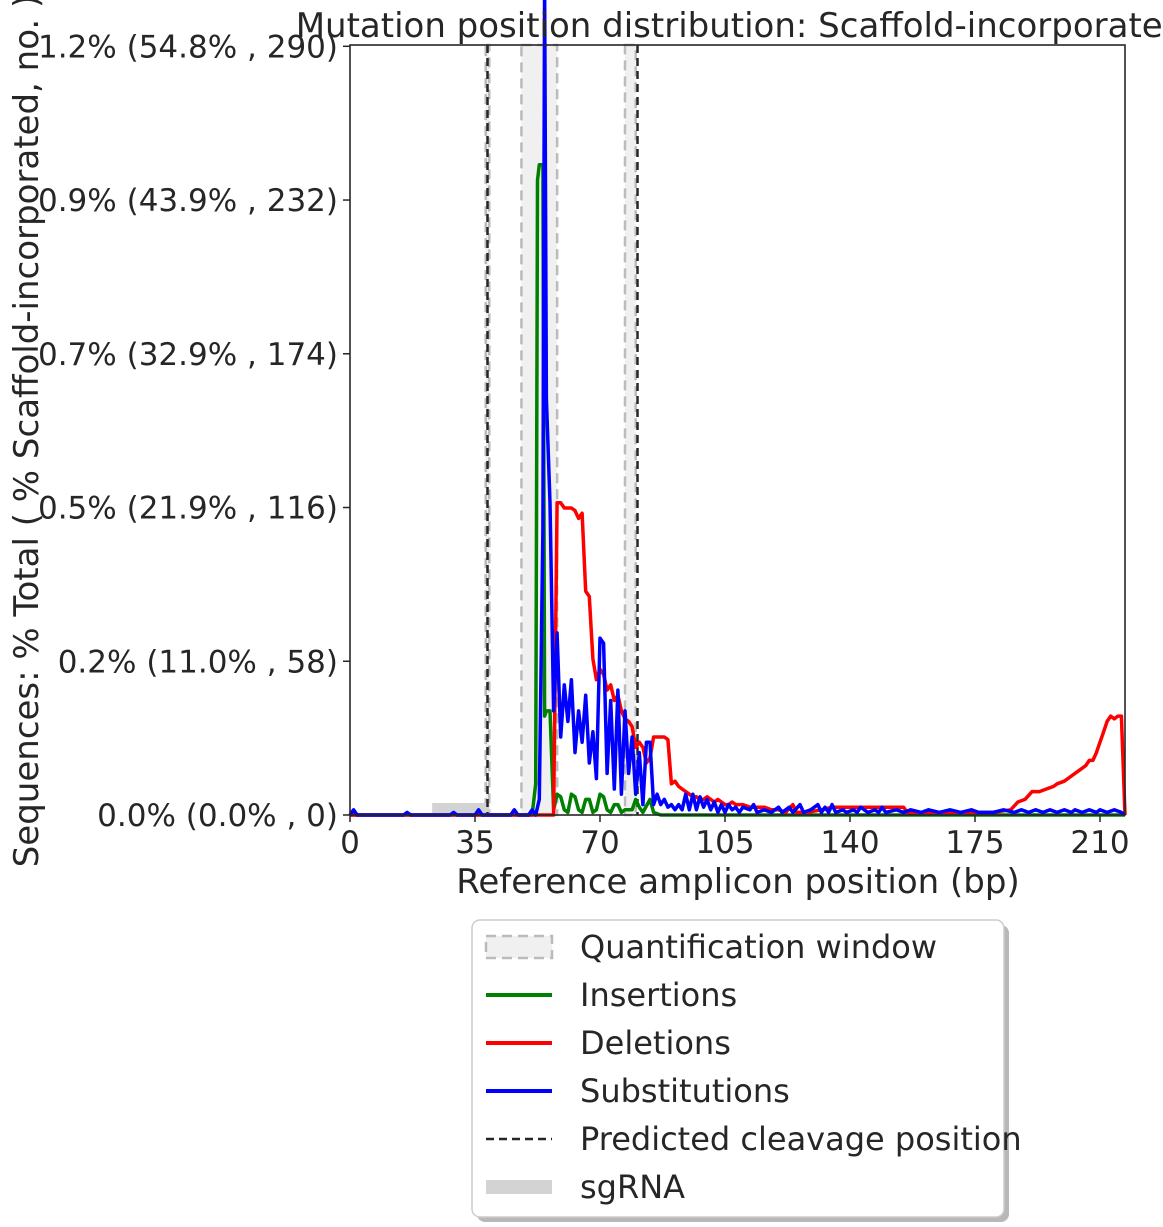  I want to click on x-tick-label: 35, so click(474, 843).